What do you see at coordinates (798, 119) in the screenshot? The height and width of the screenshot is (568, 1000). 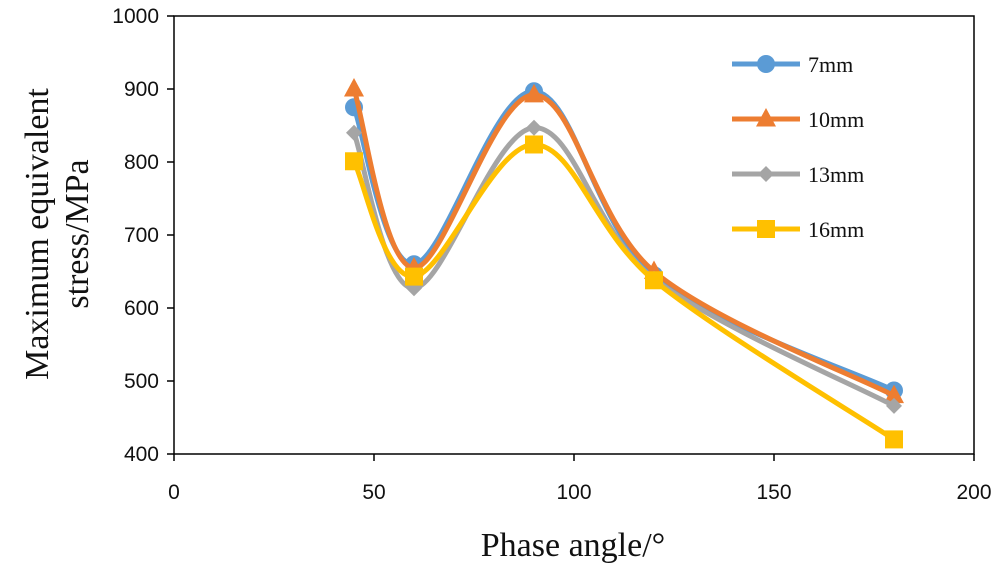 I see `legend-item-10mm: 10mm` at bounding box center [798, 119].